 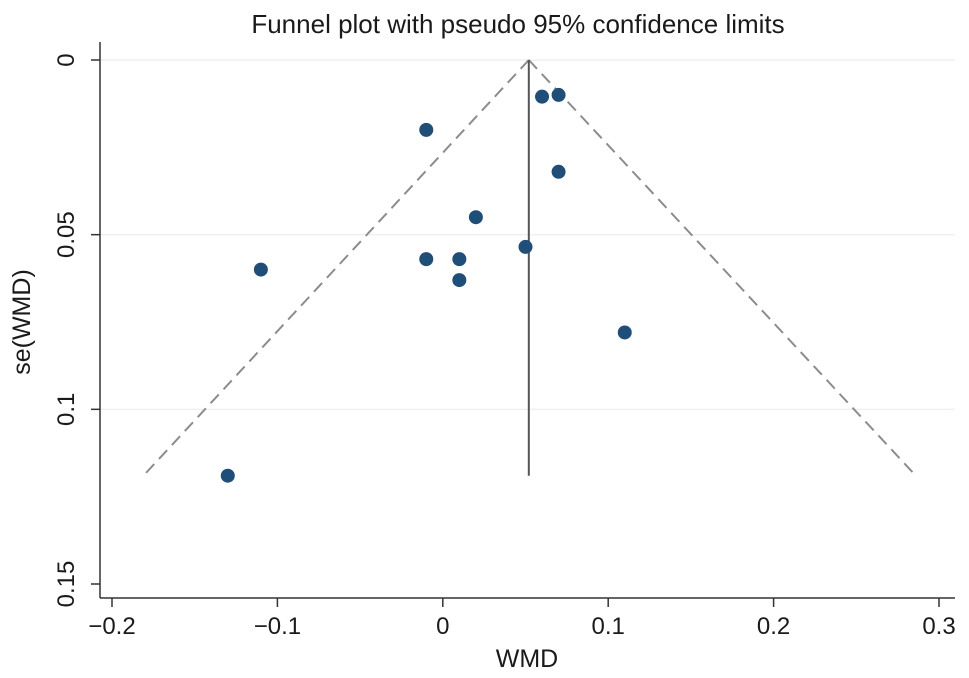 I want to click on x-tick-label: −0.2, so click(x=111, y=626).